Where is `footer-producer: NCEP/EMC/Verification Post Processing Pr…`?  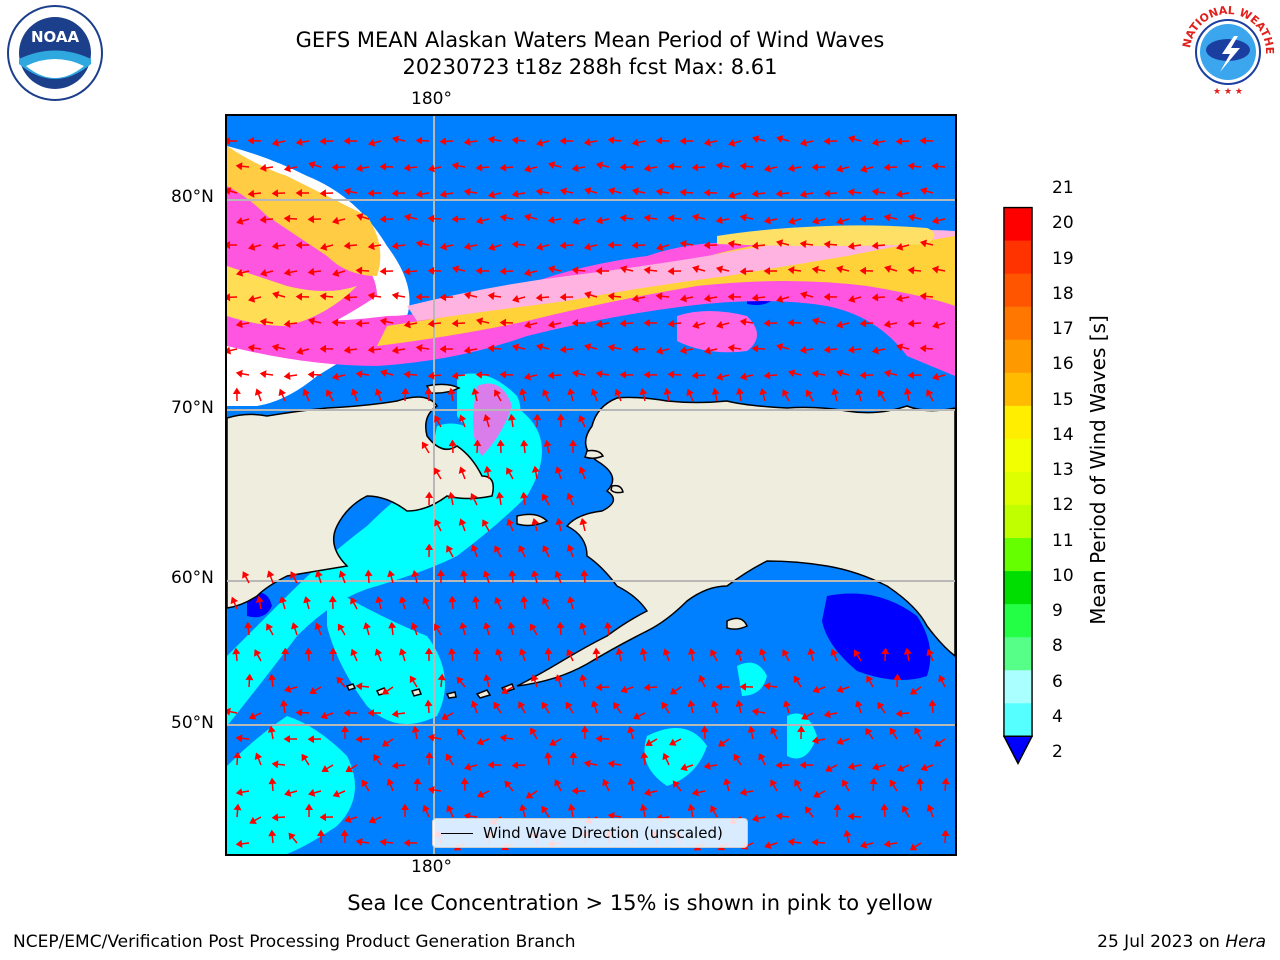 footer-producer: NCEP/EMC/Verification Post Processing Pr… is located at coordinates (294, 942).